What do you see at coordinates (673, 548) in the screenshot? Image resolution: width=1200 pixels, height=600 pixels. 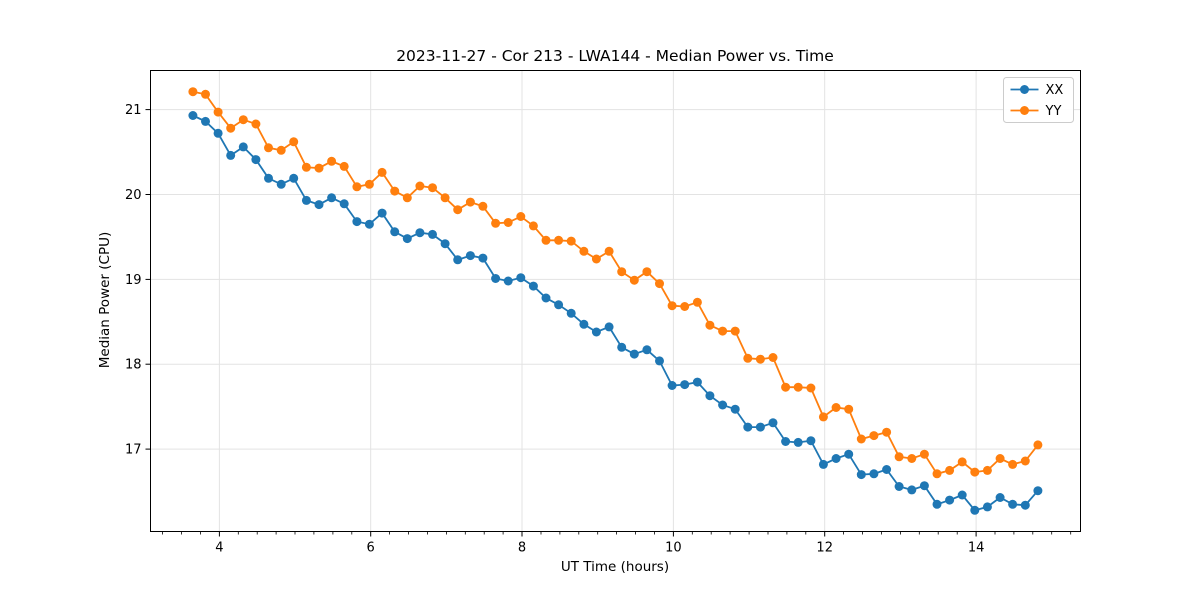 I see `x-tick-label: 10` at bounding box center [673, 548].